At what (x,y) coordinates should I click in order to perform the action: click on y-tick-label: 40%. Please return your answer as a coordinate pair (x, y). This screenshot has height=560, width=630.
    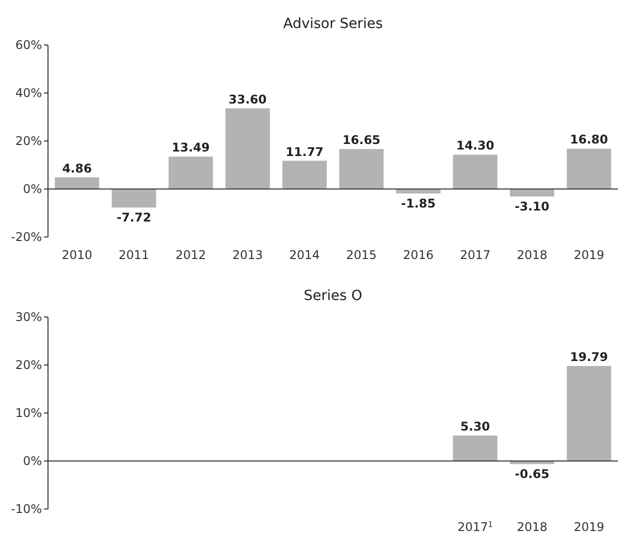
    Looking at the image, I should click on (28, 93).